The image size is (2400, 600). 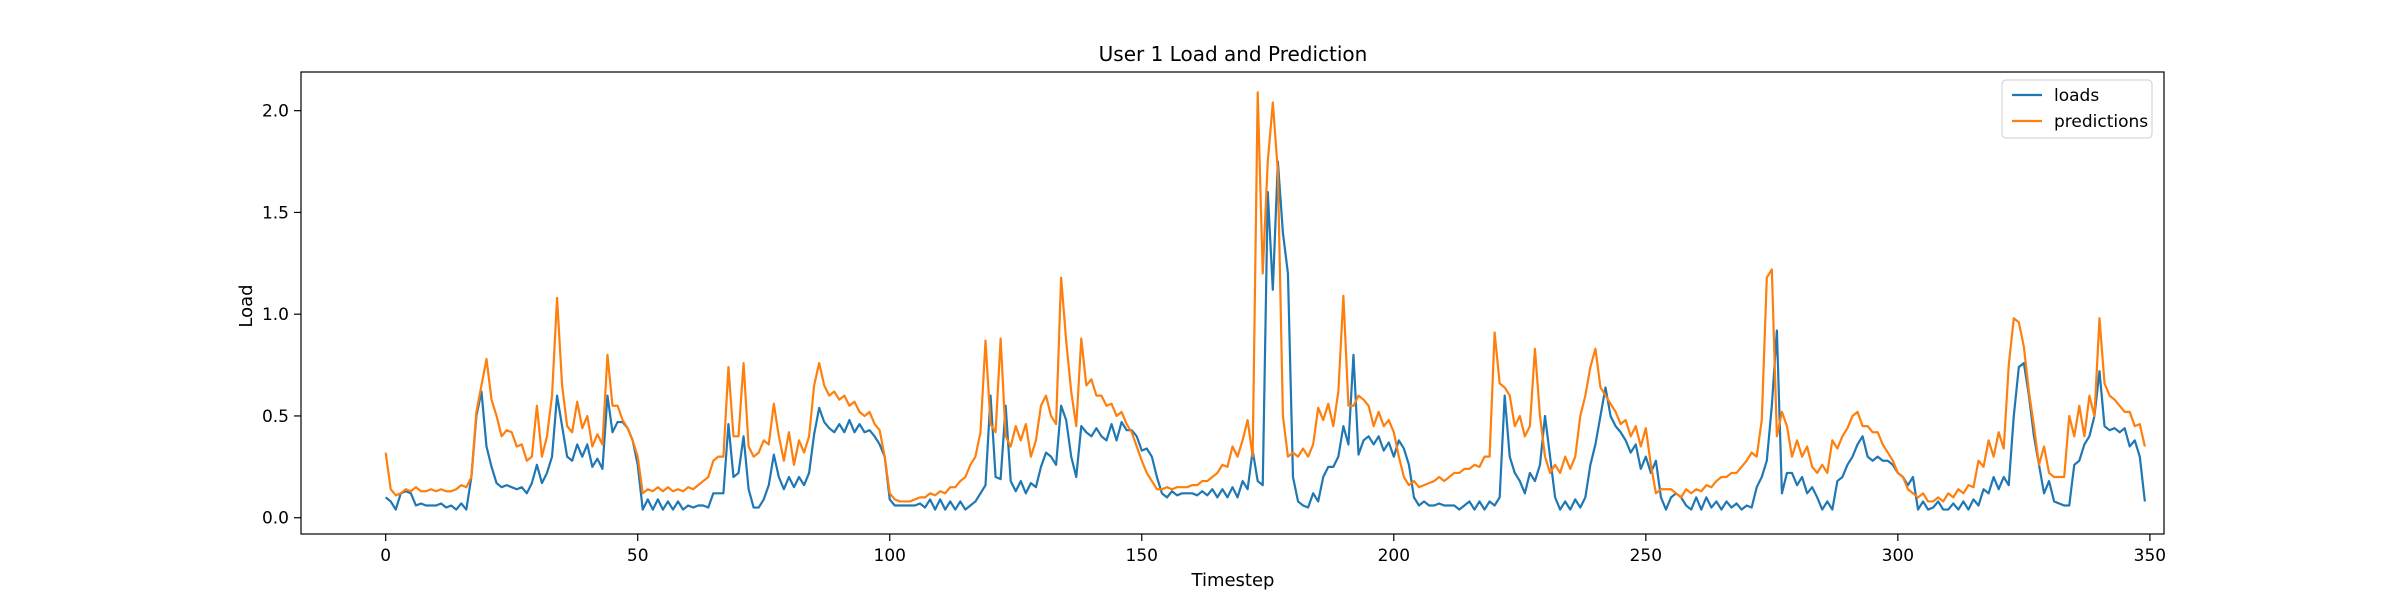 What do you see at coordinates (2101, 122) in the screenshot?
I see `legend-label-predictions: predictions` at bounding box center [2101, 122].